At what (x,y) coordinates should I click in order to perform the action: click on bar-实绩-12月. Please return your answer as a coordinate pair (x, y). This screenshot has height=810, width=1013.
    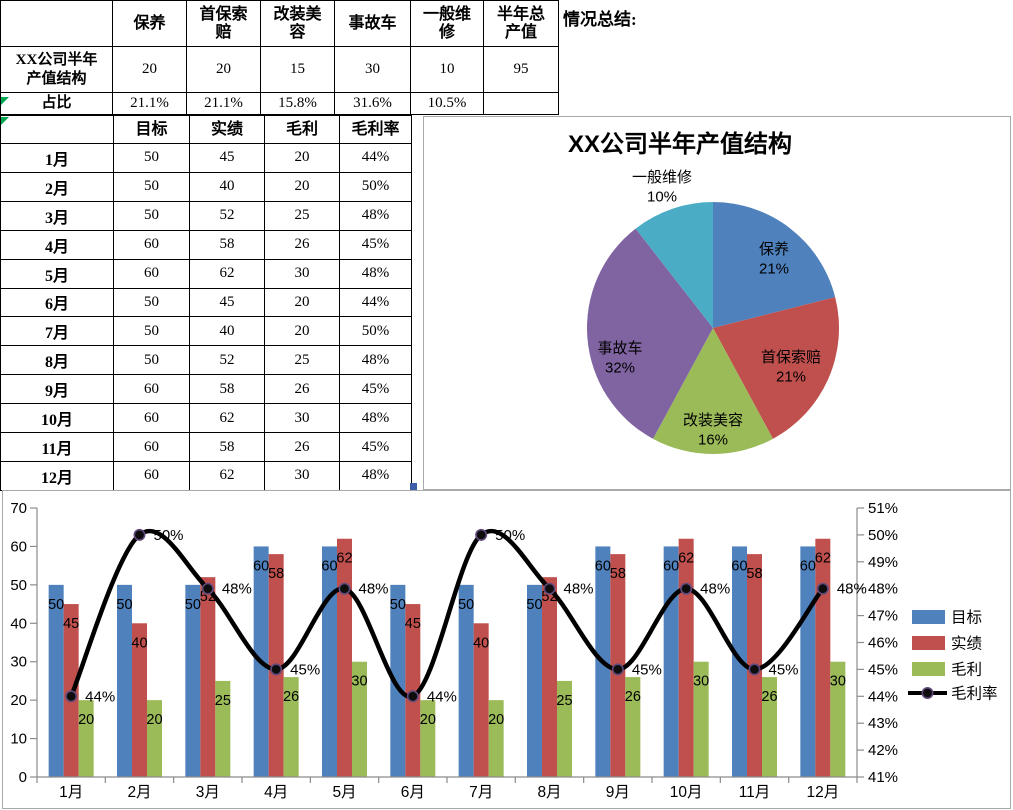
    Looking at the image, I should click on (823, 657).